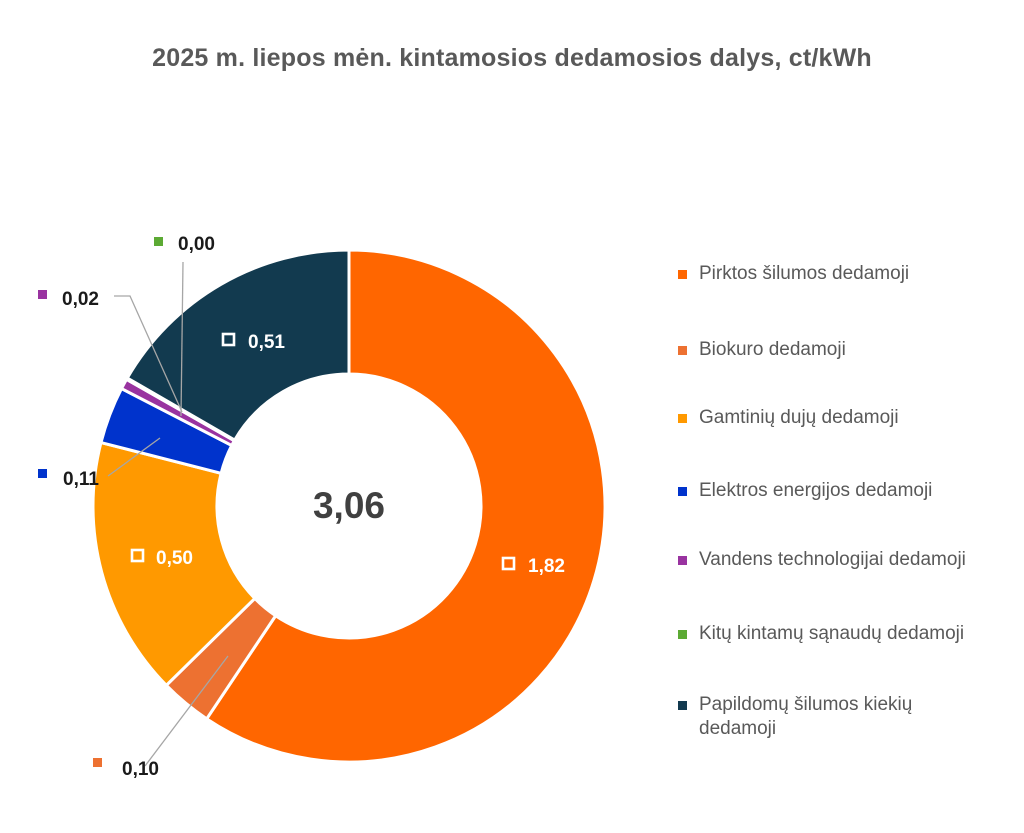 This screenshot has height=833, width=1024. What do you see at coordinates (832, 633) in the screenshot?
I see `legend-label-kitu-kintamu-sanaudu-dedamoji: Kitų kintamų sąnaudų dedamoji` at bounding box center [832, 633].